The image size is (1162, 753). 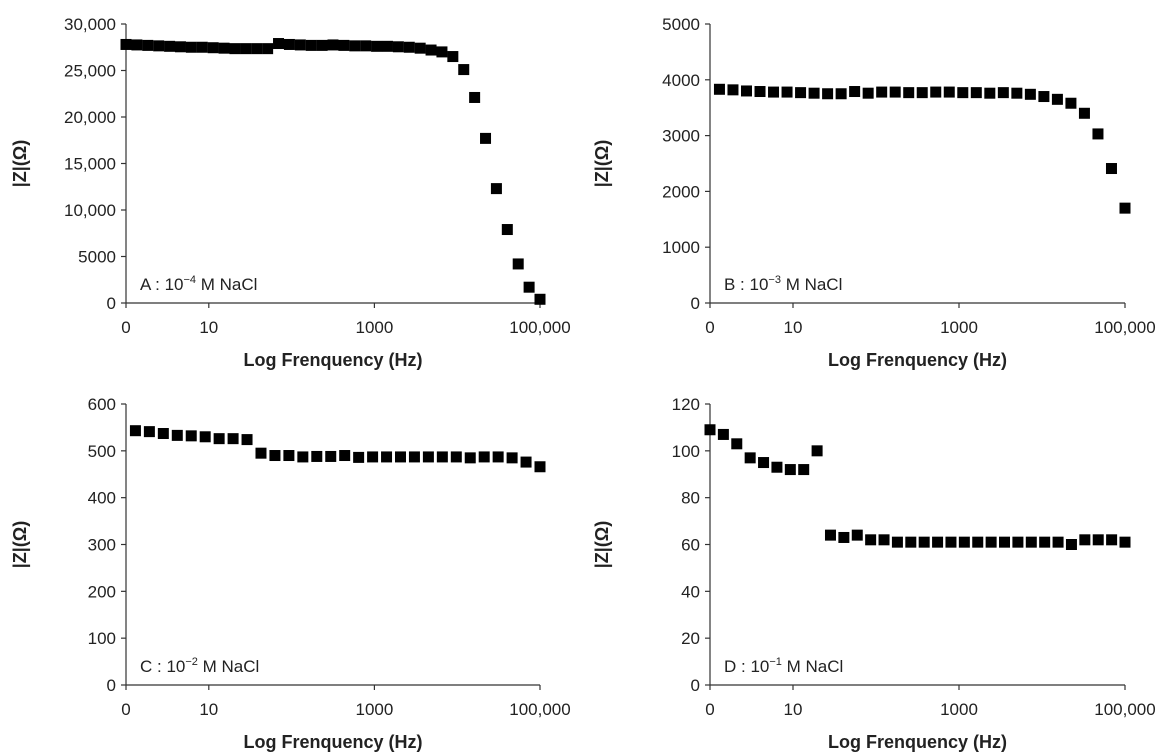 What do you see at coordinates (690, 638) in the screenshot?
I see `y-tick-label: 20` at bounding box center [690, 638].